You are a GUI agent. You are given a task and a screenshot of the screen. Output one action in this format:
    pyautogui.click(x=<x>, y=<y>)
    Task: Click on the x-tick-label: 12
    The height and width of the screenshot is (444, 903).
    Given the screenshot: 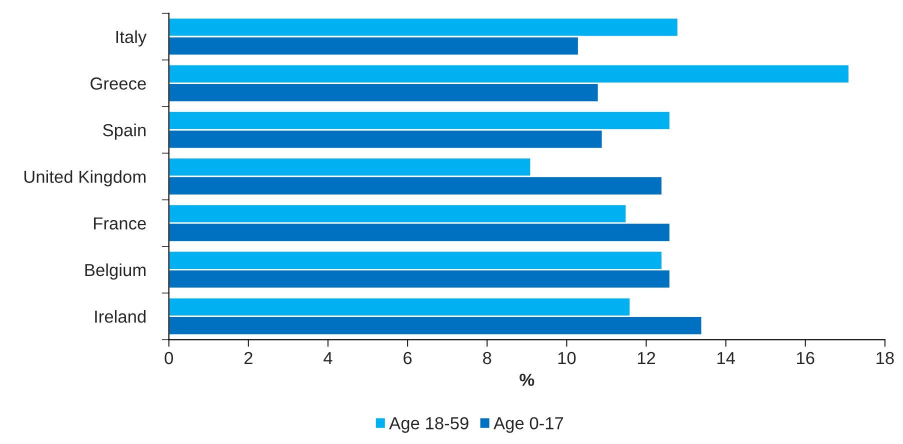 What is the action you would take?
    pyautogui.click(x=647, y=358)
    